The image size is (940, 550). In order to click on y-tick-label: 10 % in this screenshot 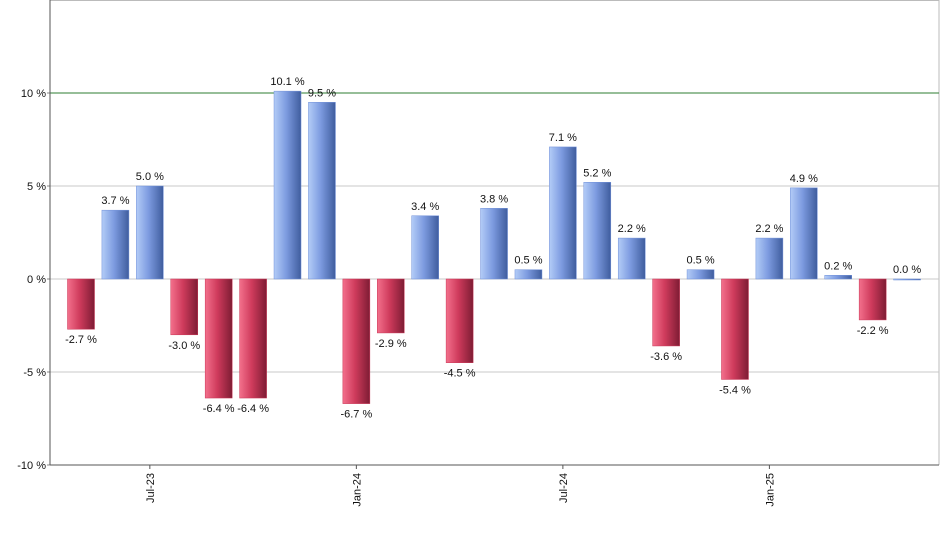, I will do `click(33, 94)`.